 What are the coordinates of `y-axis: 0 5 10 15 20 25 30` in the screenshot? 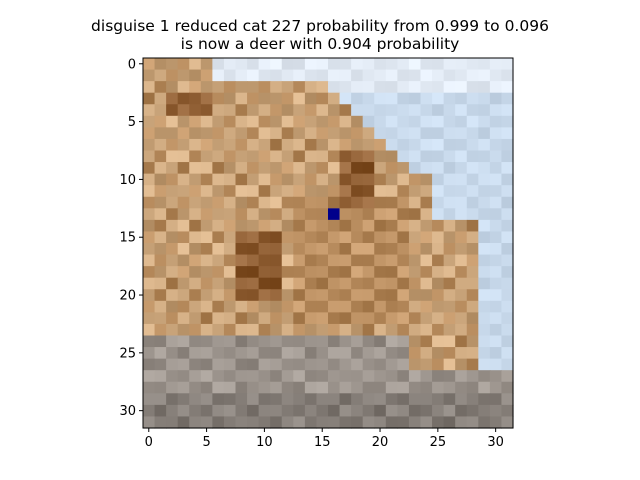 It's located at (131, 238).